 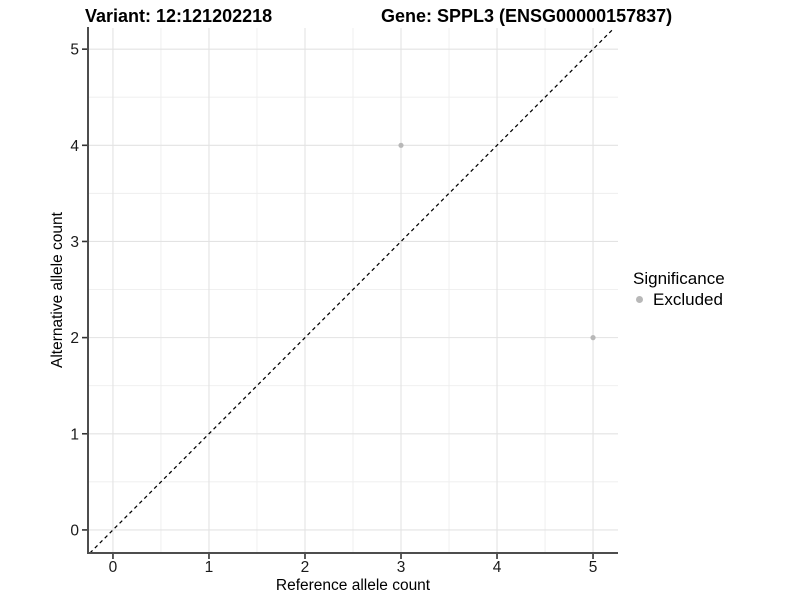 What do you see at coordinates (679, 278) in the screenshot?
I see `legend-title: Significance` at bounding box center [679, 278].